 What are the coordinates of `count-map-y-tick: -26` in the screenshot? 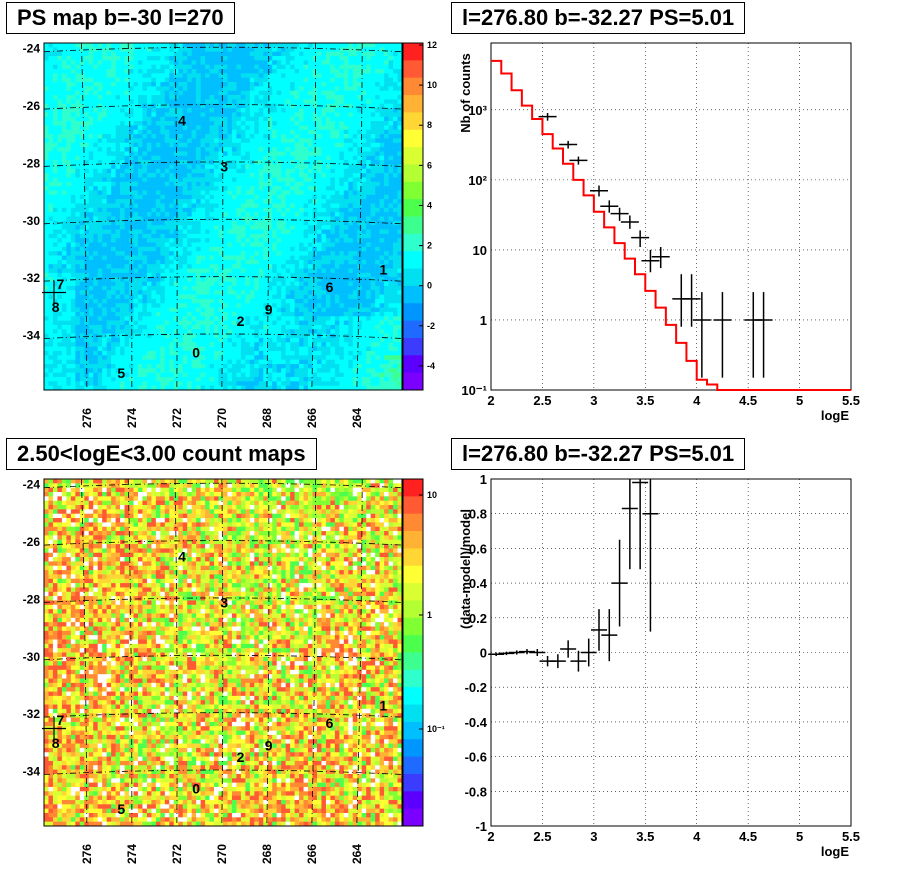 It's located at (32, 542).